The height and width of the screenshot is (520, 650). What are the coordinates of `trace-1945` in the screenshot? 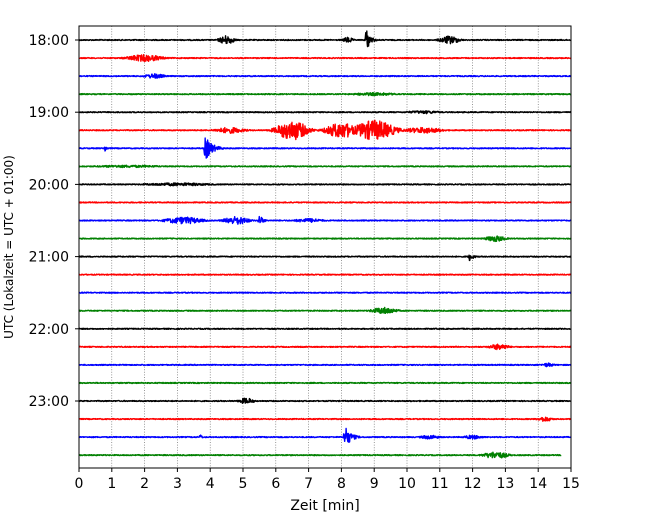 It's located at (325, 166).